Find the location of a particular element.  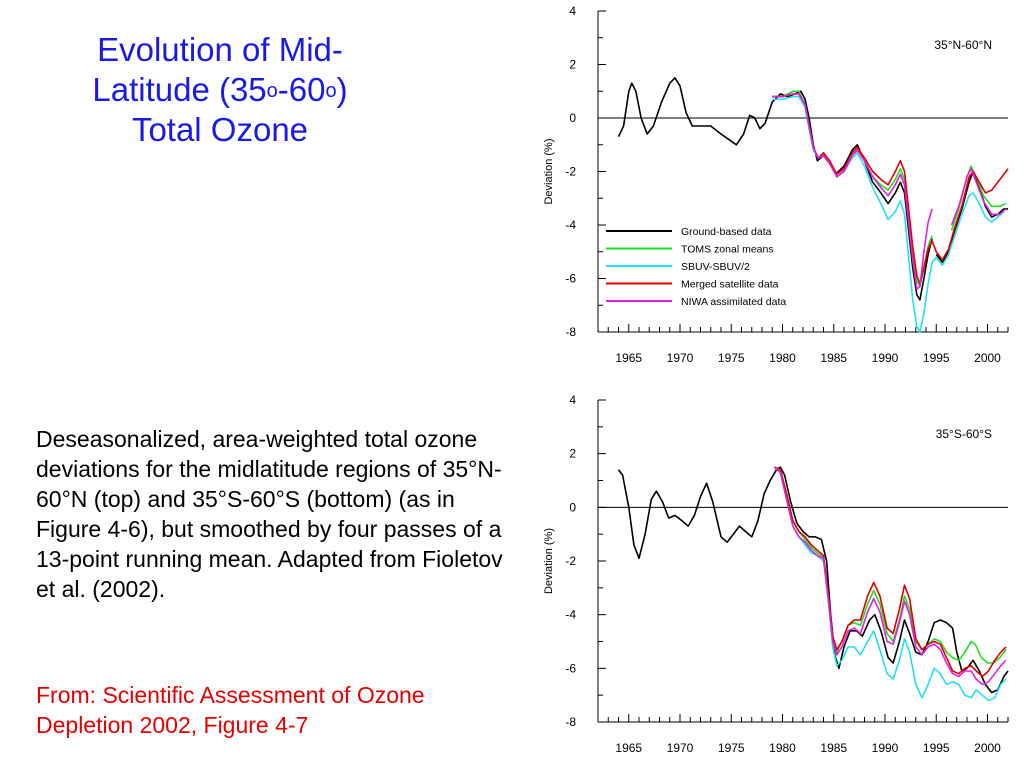

chart-0-y-tick-label: 4 is located at coordinates (572, 11).